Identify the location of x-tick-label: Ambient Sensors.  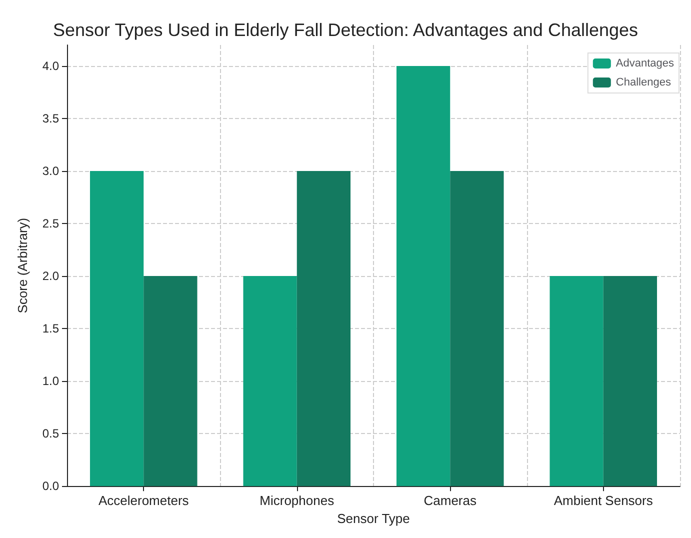
(604, 500).